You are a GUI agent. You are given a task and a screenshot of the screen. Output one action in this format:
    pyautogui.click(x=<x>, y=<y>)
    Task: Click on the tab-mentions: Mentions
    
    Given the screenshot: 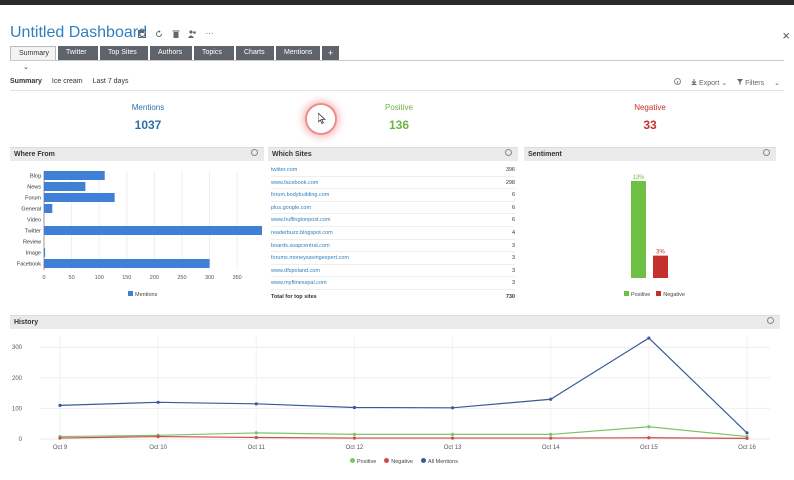 What is the action you would take?
    pyautogui.click(x=298, y=53)
    